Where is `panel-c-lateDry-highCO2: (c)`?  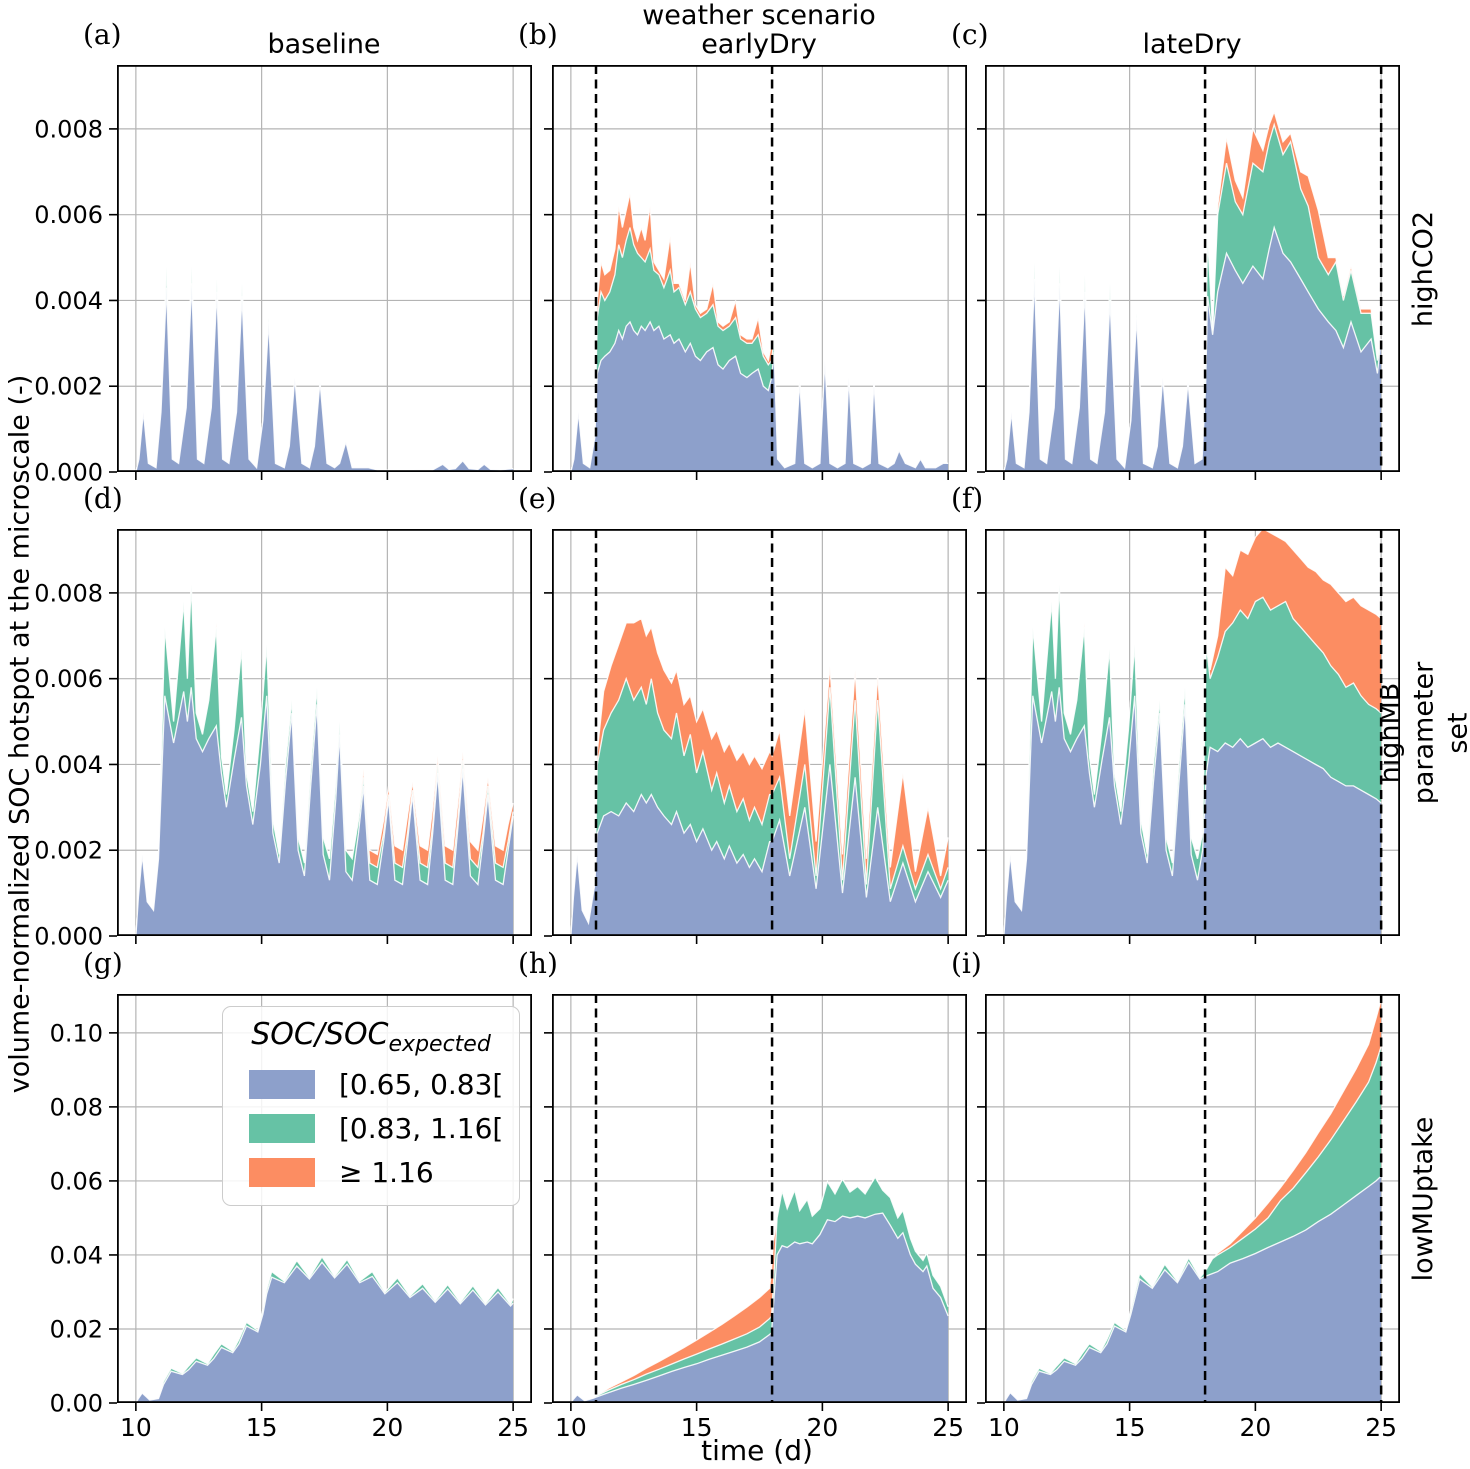 panel-c-lateDry-highCO2: (c) is located at coordinates (1176, 249).